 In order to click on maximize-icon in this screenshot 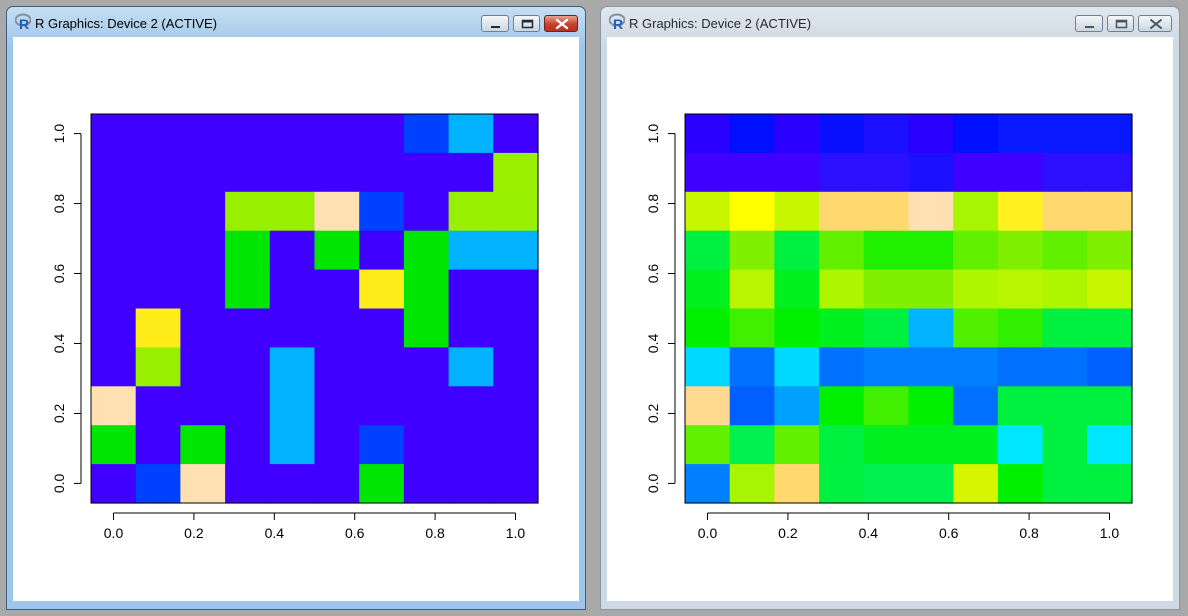, I will do `click(1121, 24)`.